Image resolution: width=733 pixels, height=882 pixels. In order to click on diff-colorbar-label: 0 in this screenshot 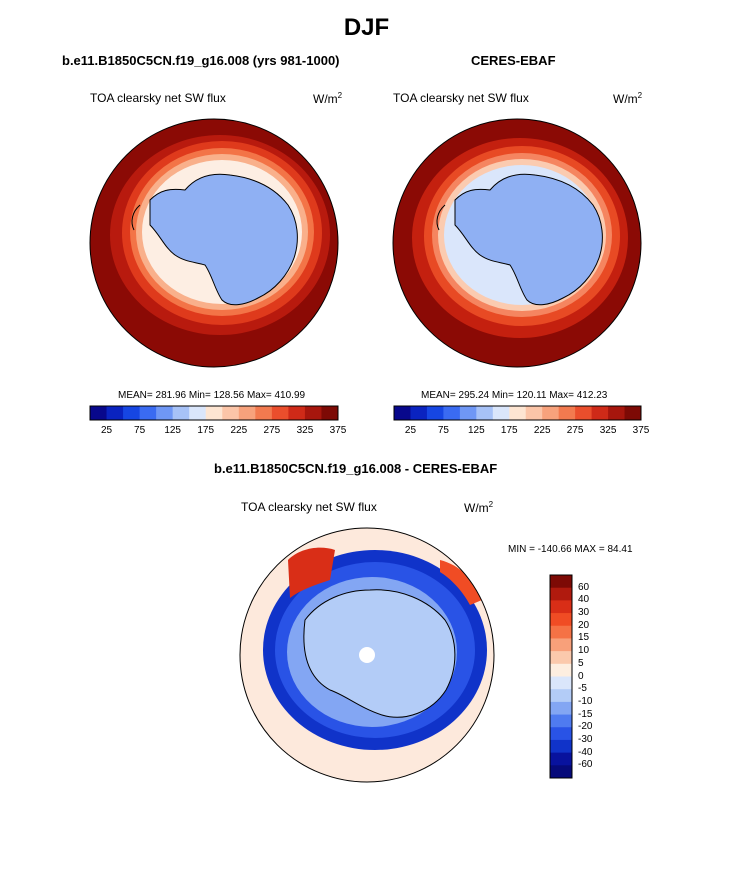, I will do `click(581, 676)`.